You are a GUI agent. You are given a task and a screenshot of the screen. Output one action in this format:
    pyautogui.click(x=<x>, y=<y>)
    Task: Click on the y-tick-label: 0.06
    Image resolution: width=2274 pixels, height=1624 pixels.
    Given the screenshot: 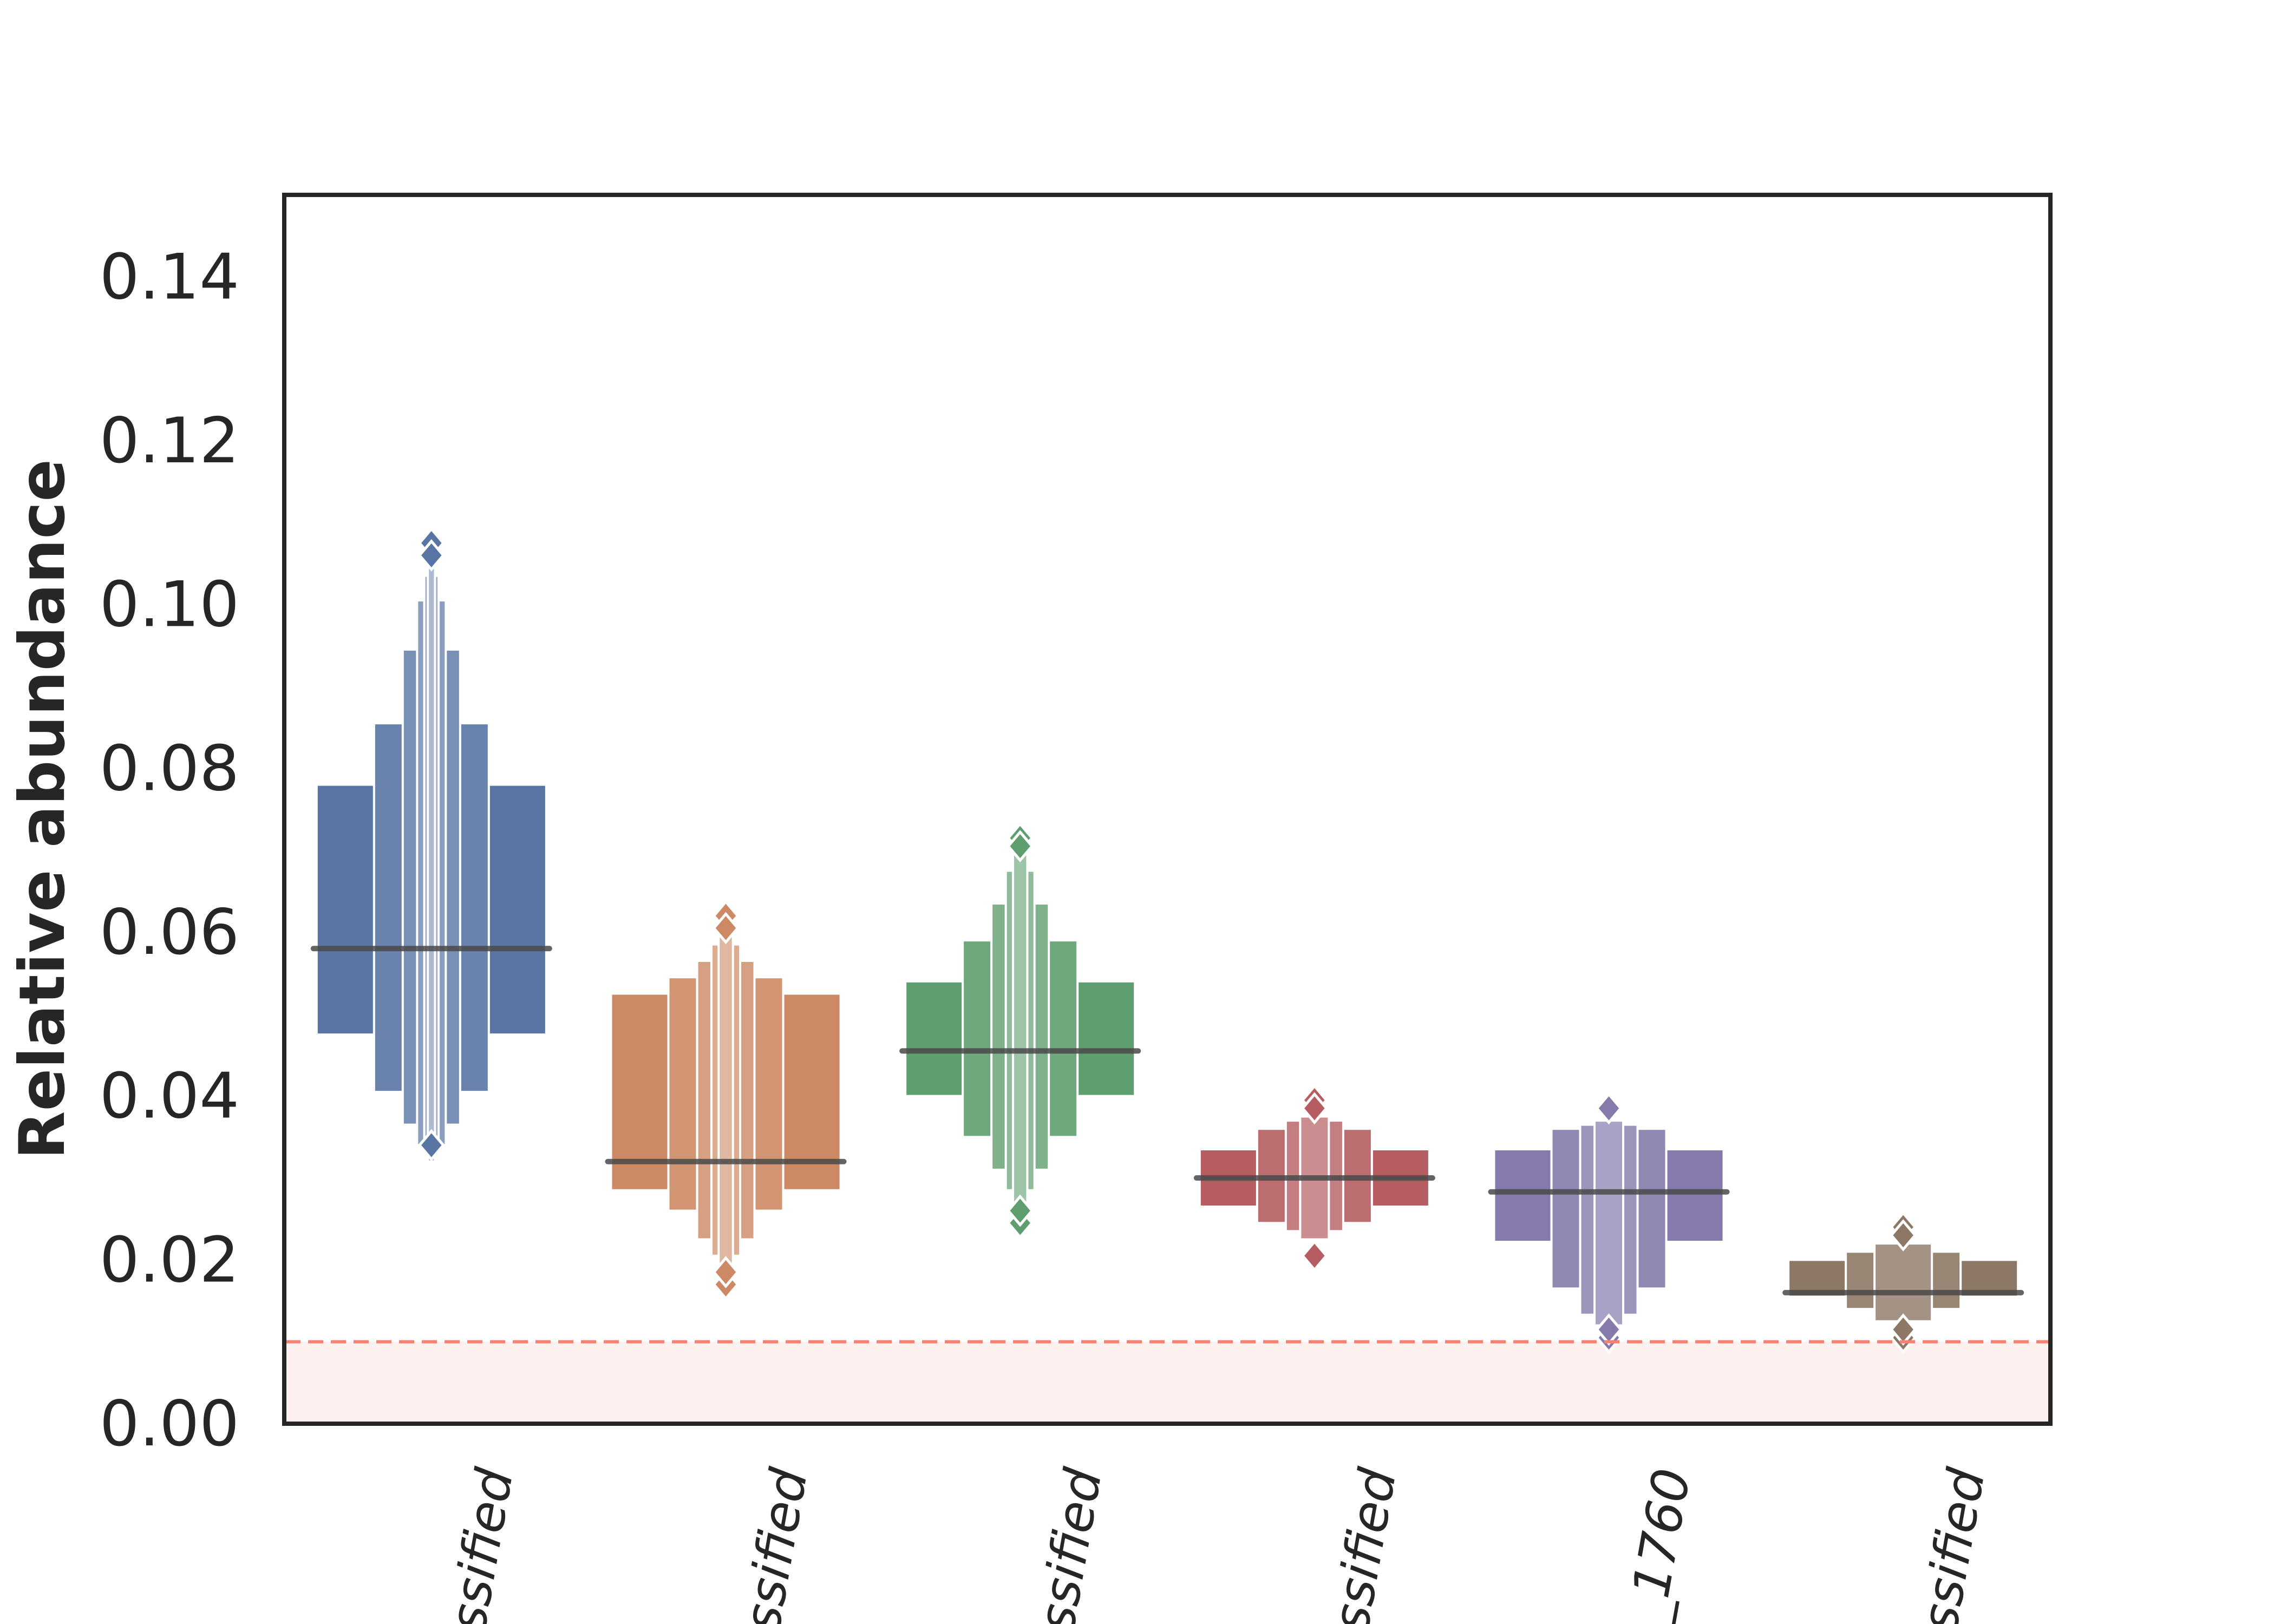 What is the action you would take?
    pyautogui.click(x=170, y=932)
    